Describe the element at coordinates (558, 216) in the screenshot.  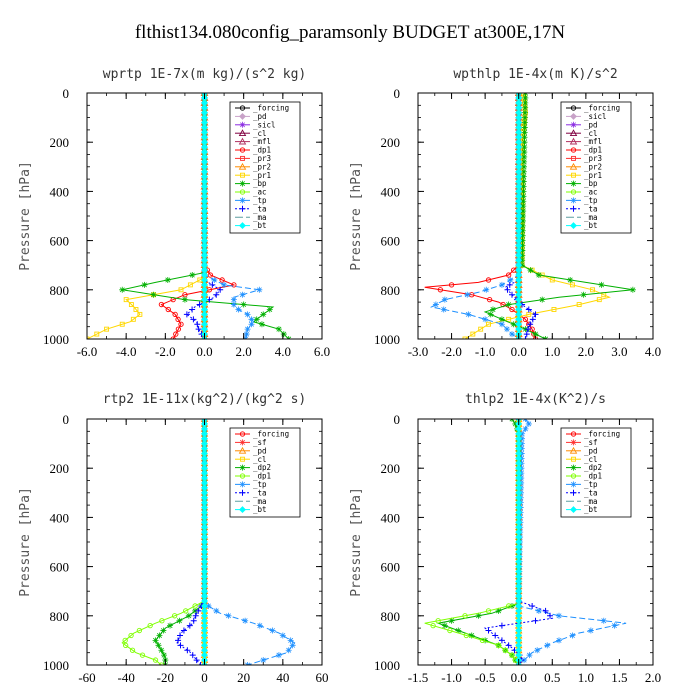
I see `series-line-bp` at that location.